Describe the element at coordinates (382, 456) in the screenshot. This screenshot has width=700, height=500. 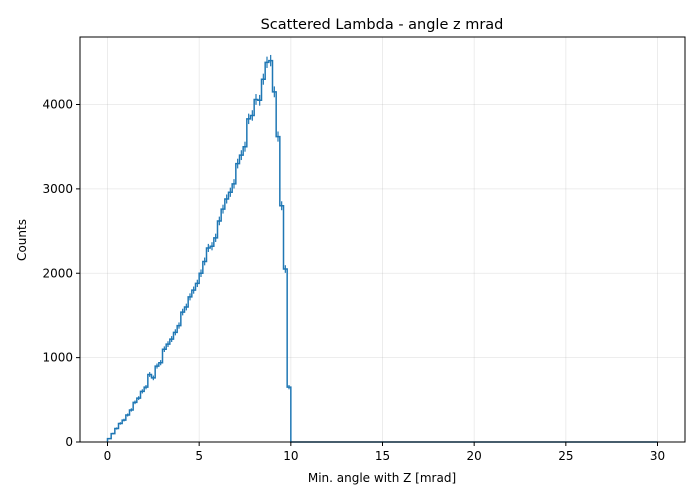
I see `x-tick-label: 15` at that location.